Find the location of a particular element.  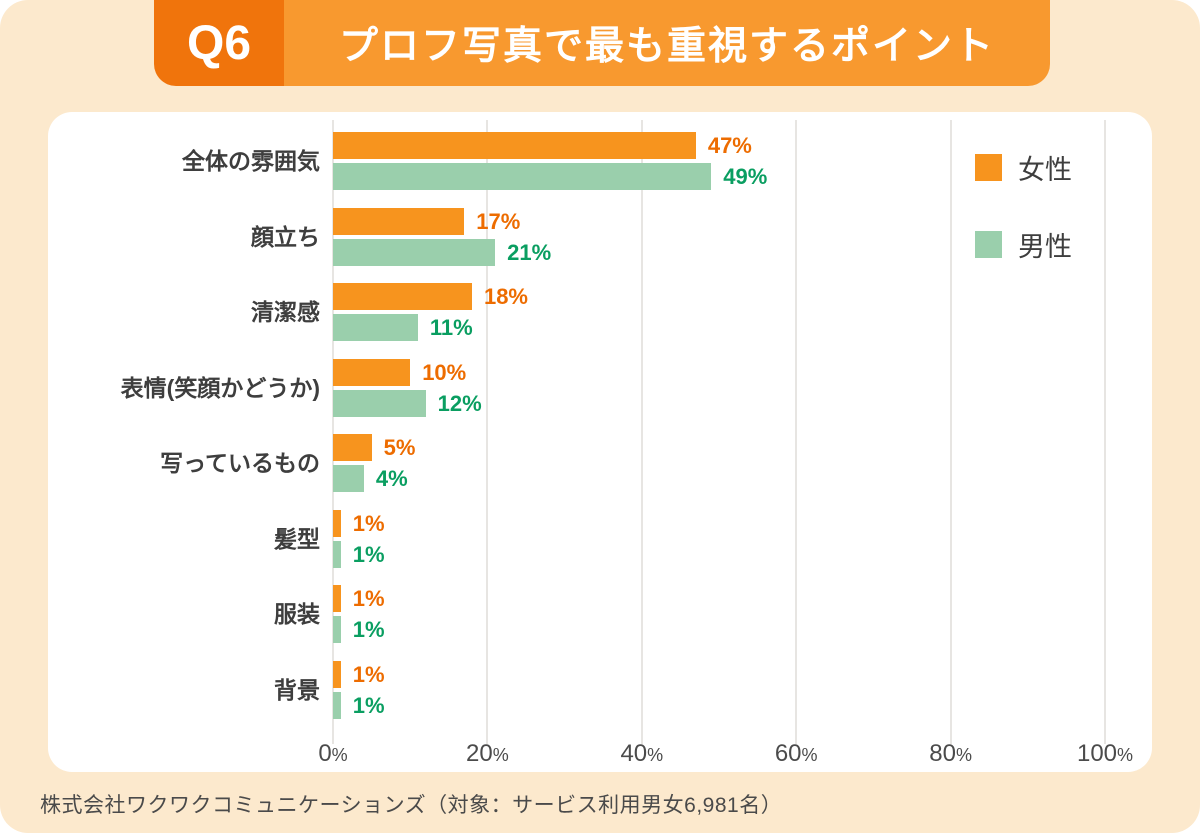

x-axis-tick-label: 100% is located at coordinates (1105, 753).